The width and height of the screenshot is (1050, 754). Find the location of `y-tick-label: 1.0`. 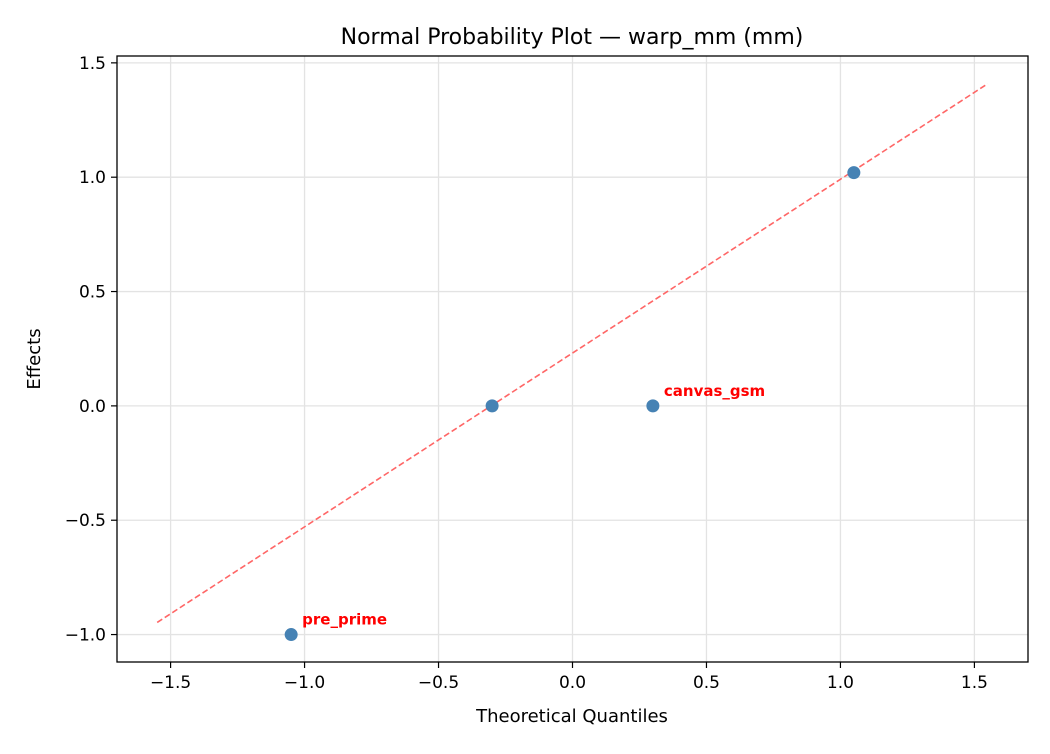

y-tick-label: 1.0 is located at coordinates (92, 178).